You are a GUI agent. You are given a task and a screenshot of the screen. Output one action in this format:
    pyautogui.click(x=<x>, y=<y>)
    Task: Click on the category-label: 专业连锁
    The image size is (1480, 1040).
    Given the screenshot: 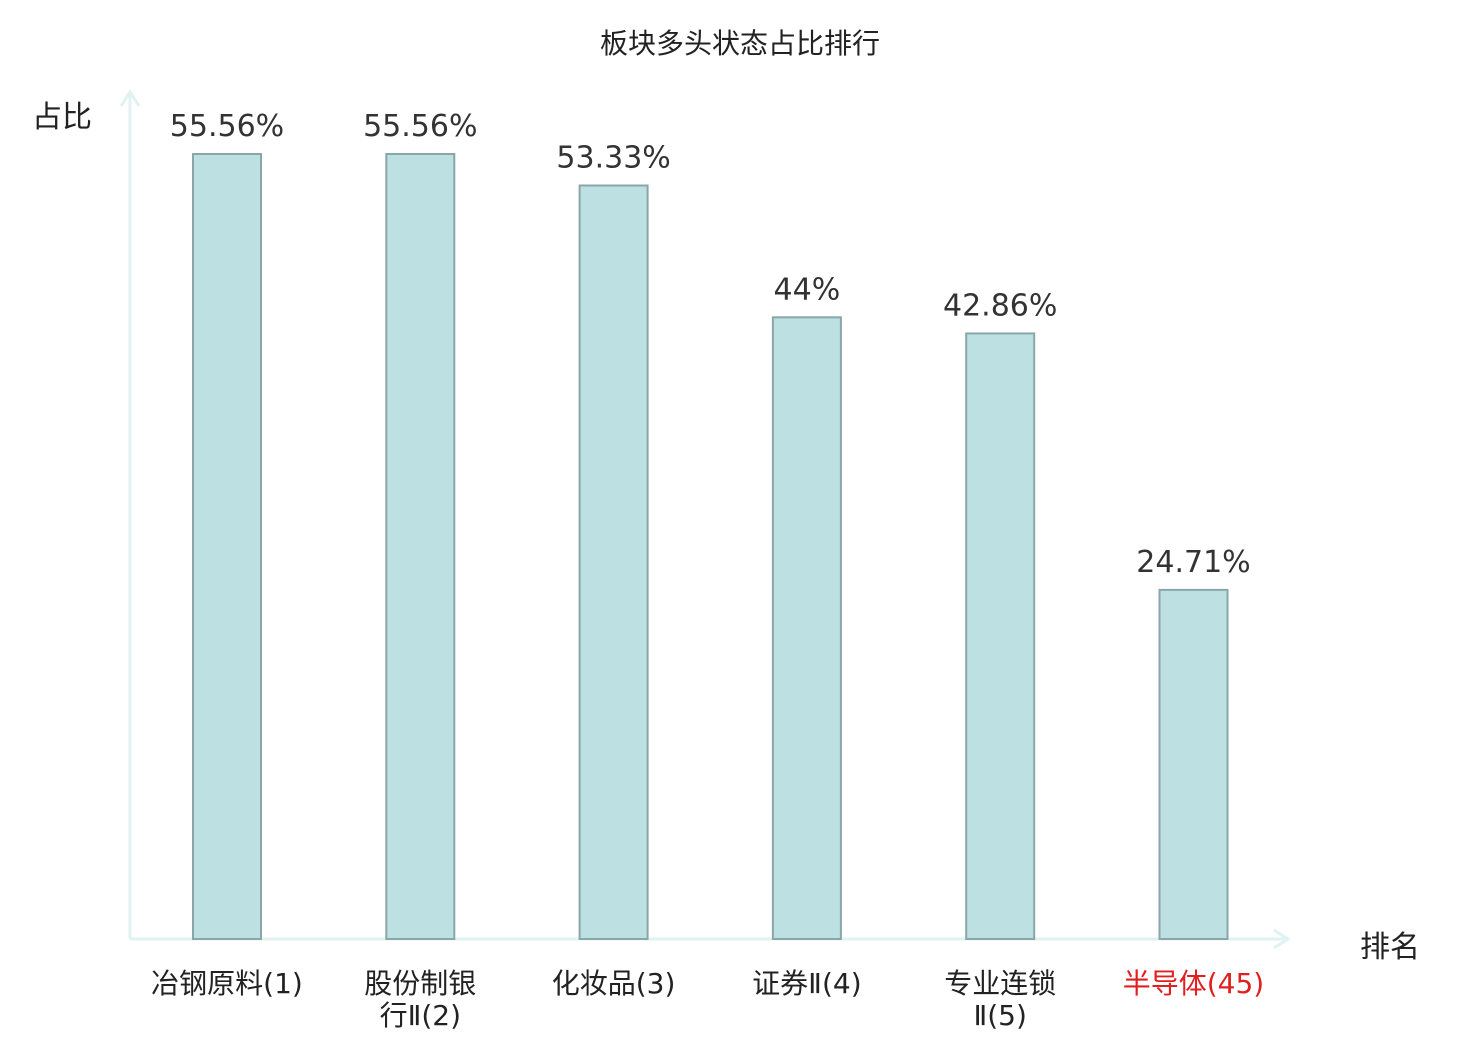 What is the action you would take?
    pyautogui.click(x=1000, y=983)
    